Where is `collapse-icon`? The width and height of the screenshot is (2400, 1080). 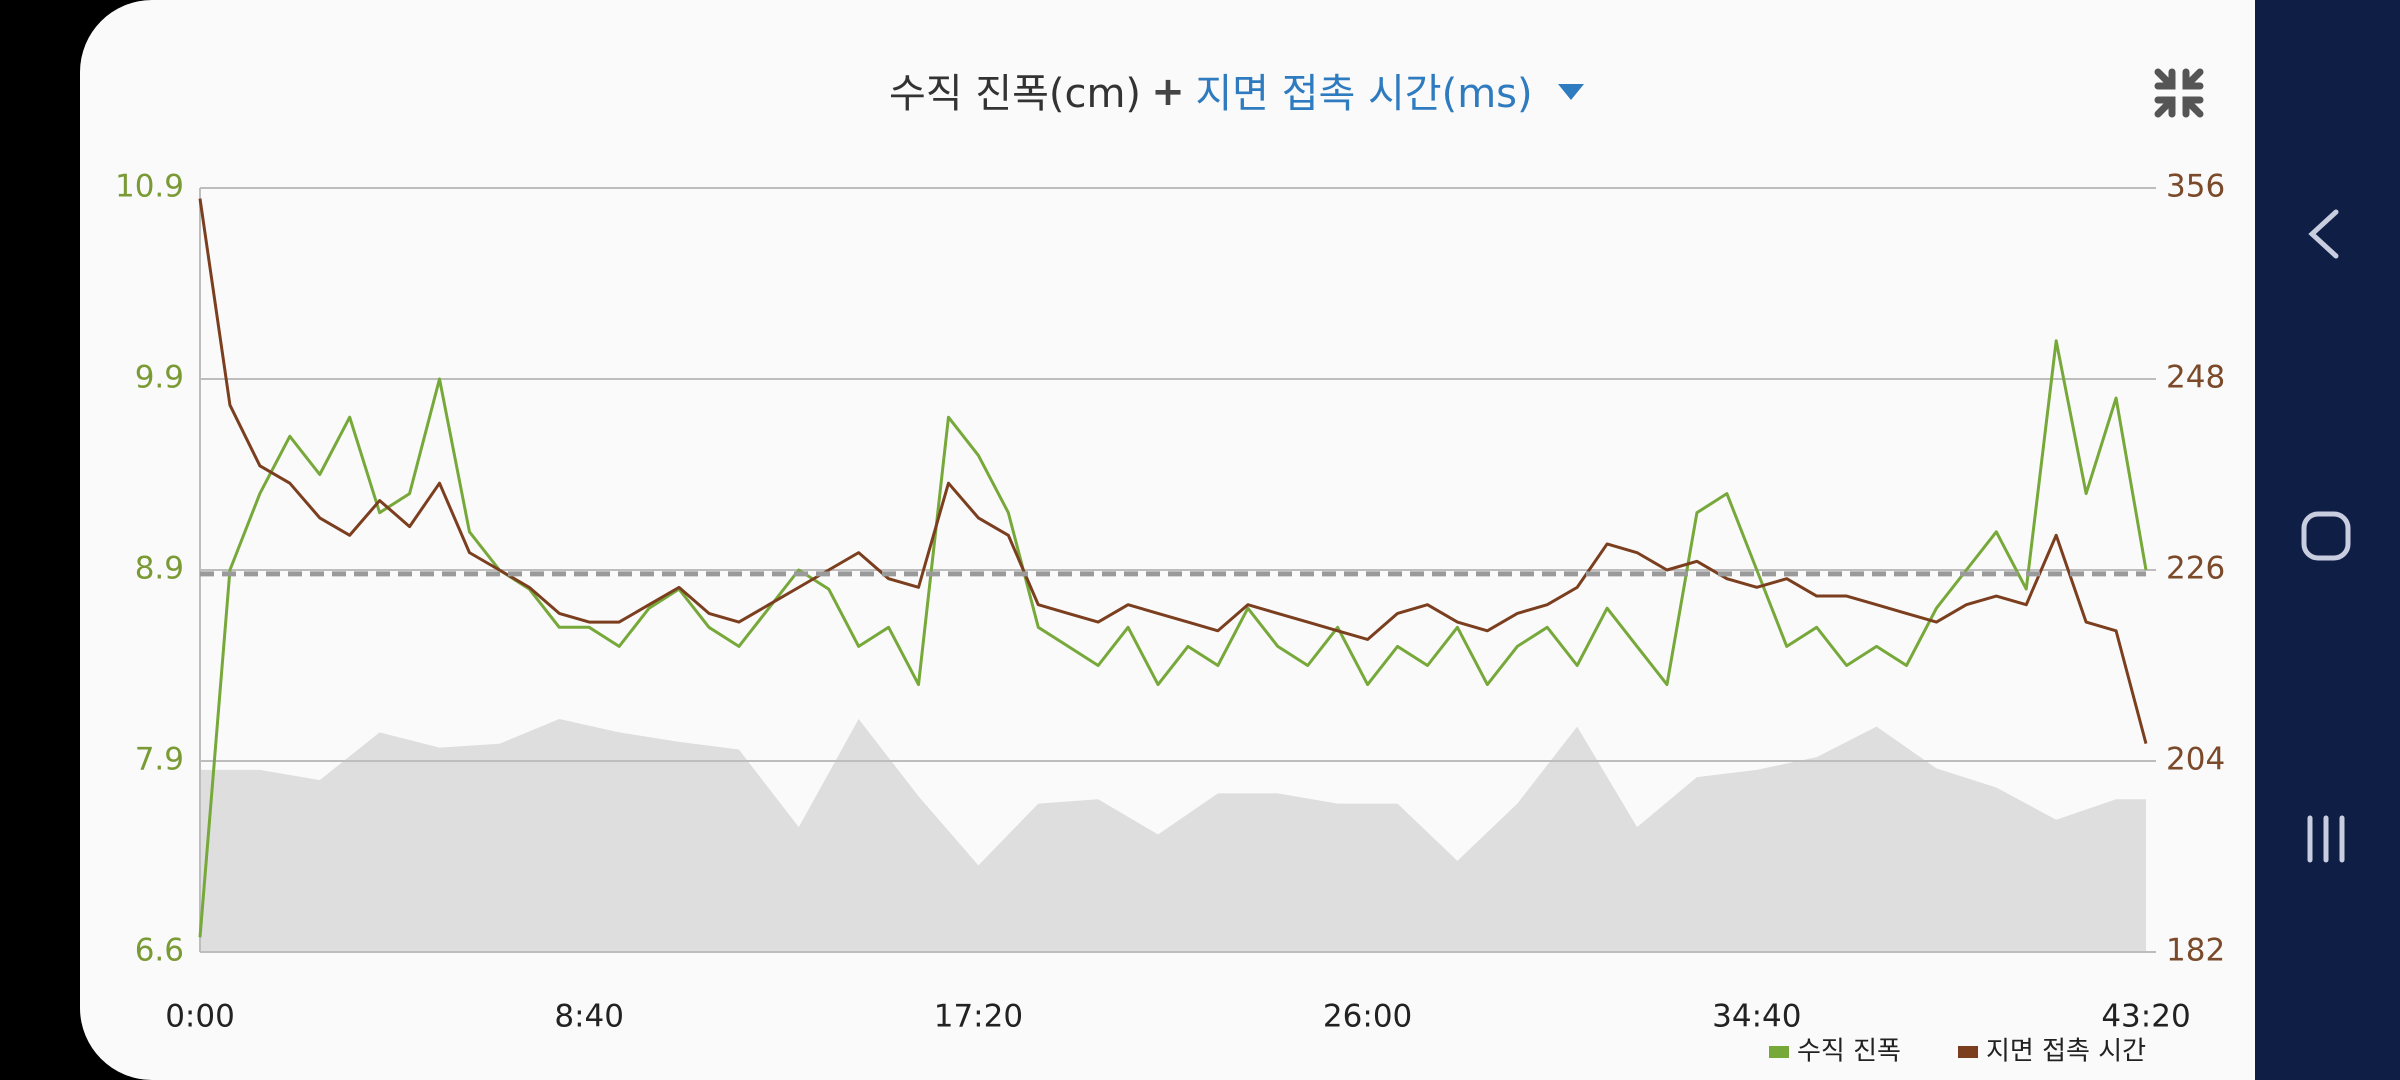 collapse-icon is located at coordinates (2179, 93).